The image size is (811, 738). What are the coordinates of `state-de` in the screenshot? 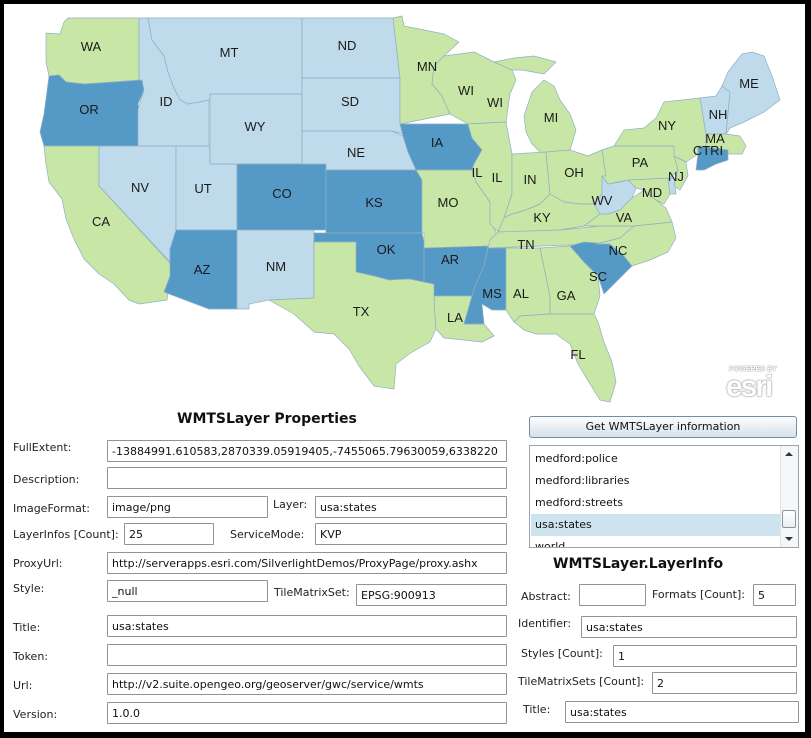 It's located at (672, 186).